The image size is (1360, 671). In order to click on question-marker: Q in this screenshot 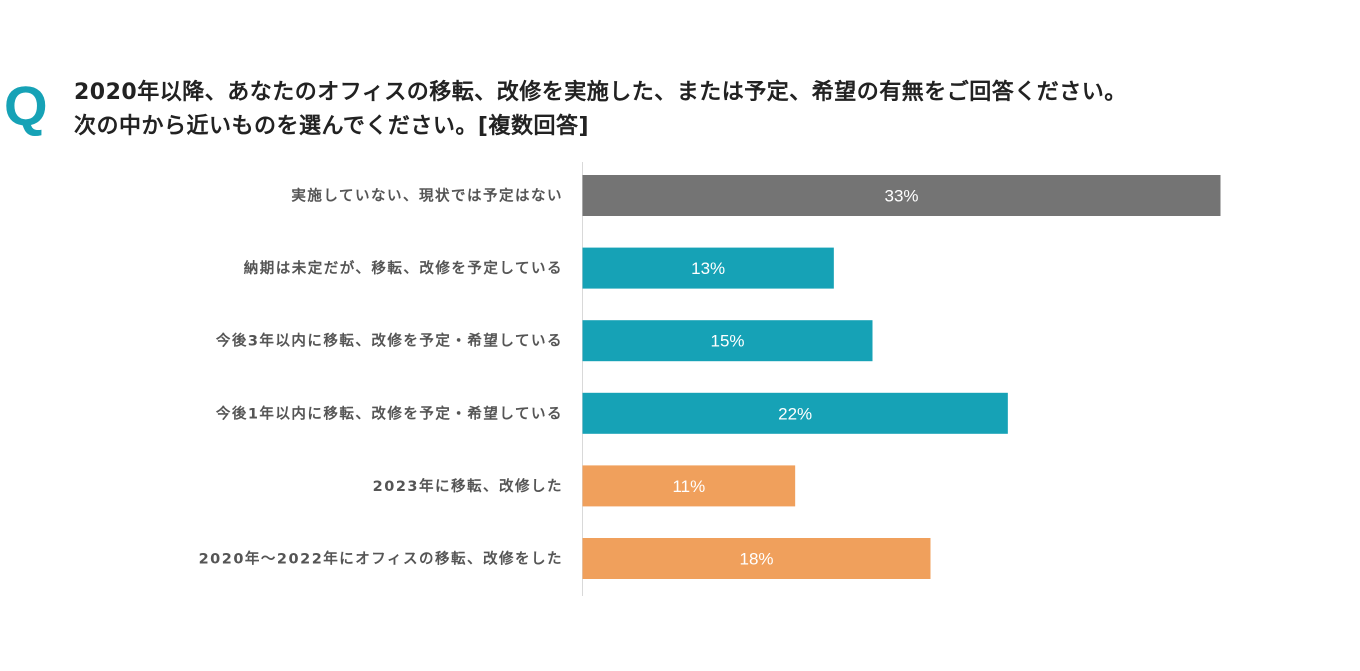, I will do `click(26, 105)`.